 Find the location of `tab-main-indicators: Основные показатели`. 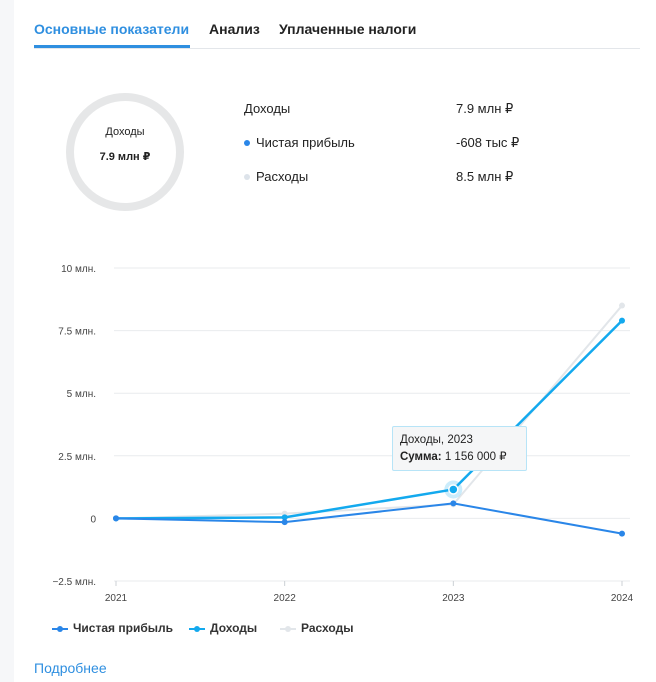

tab-main-indicators: Основные показатели is located at coordinates (112, 29).